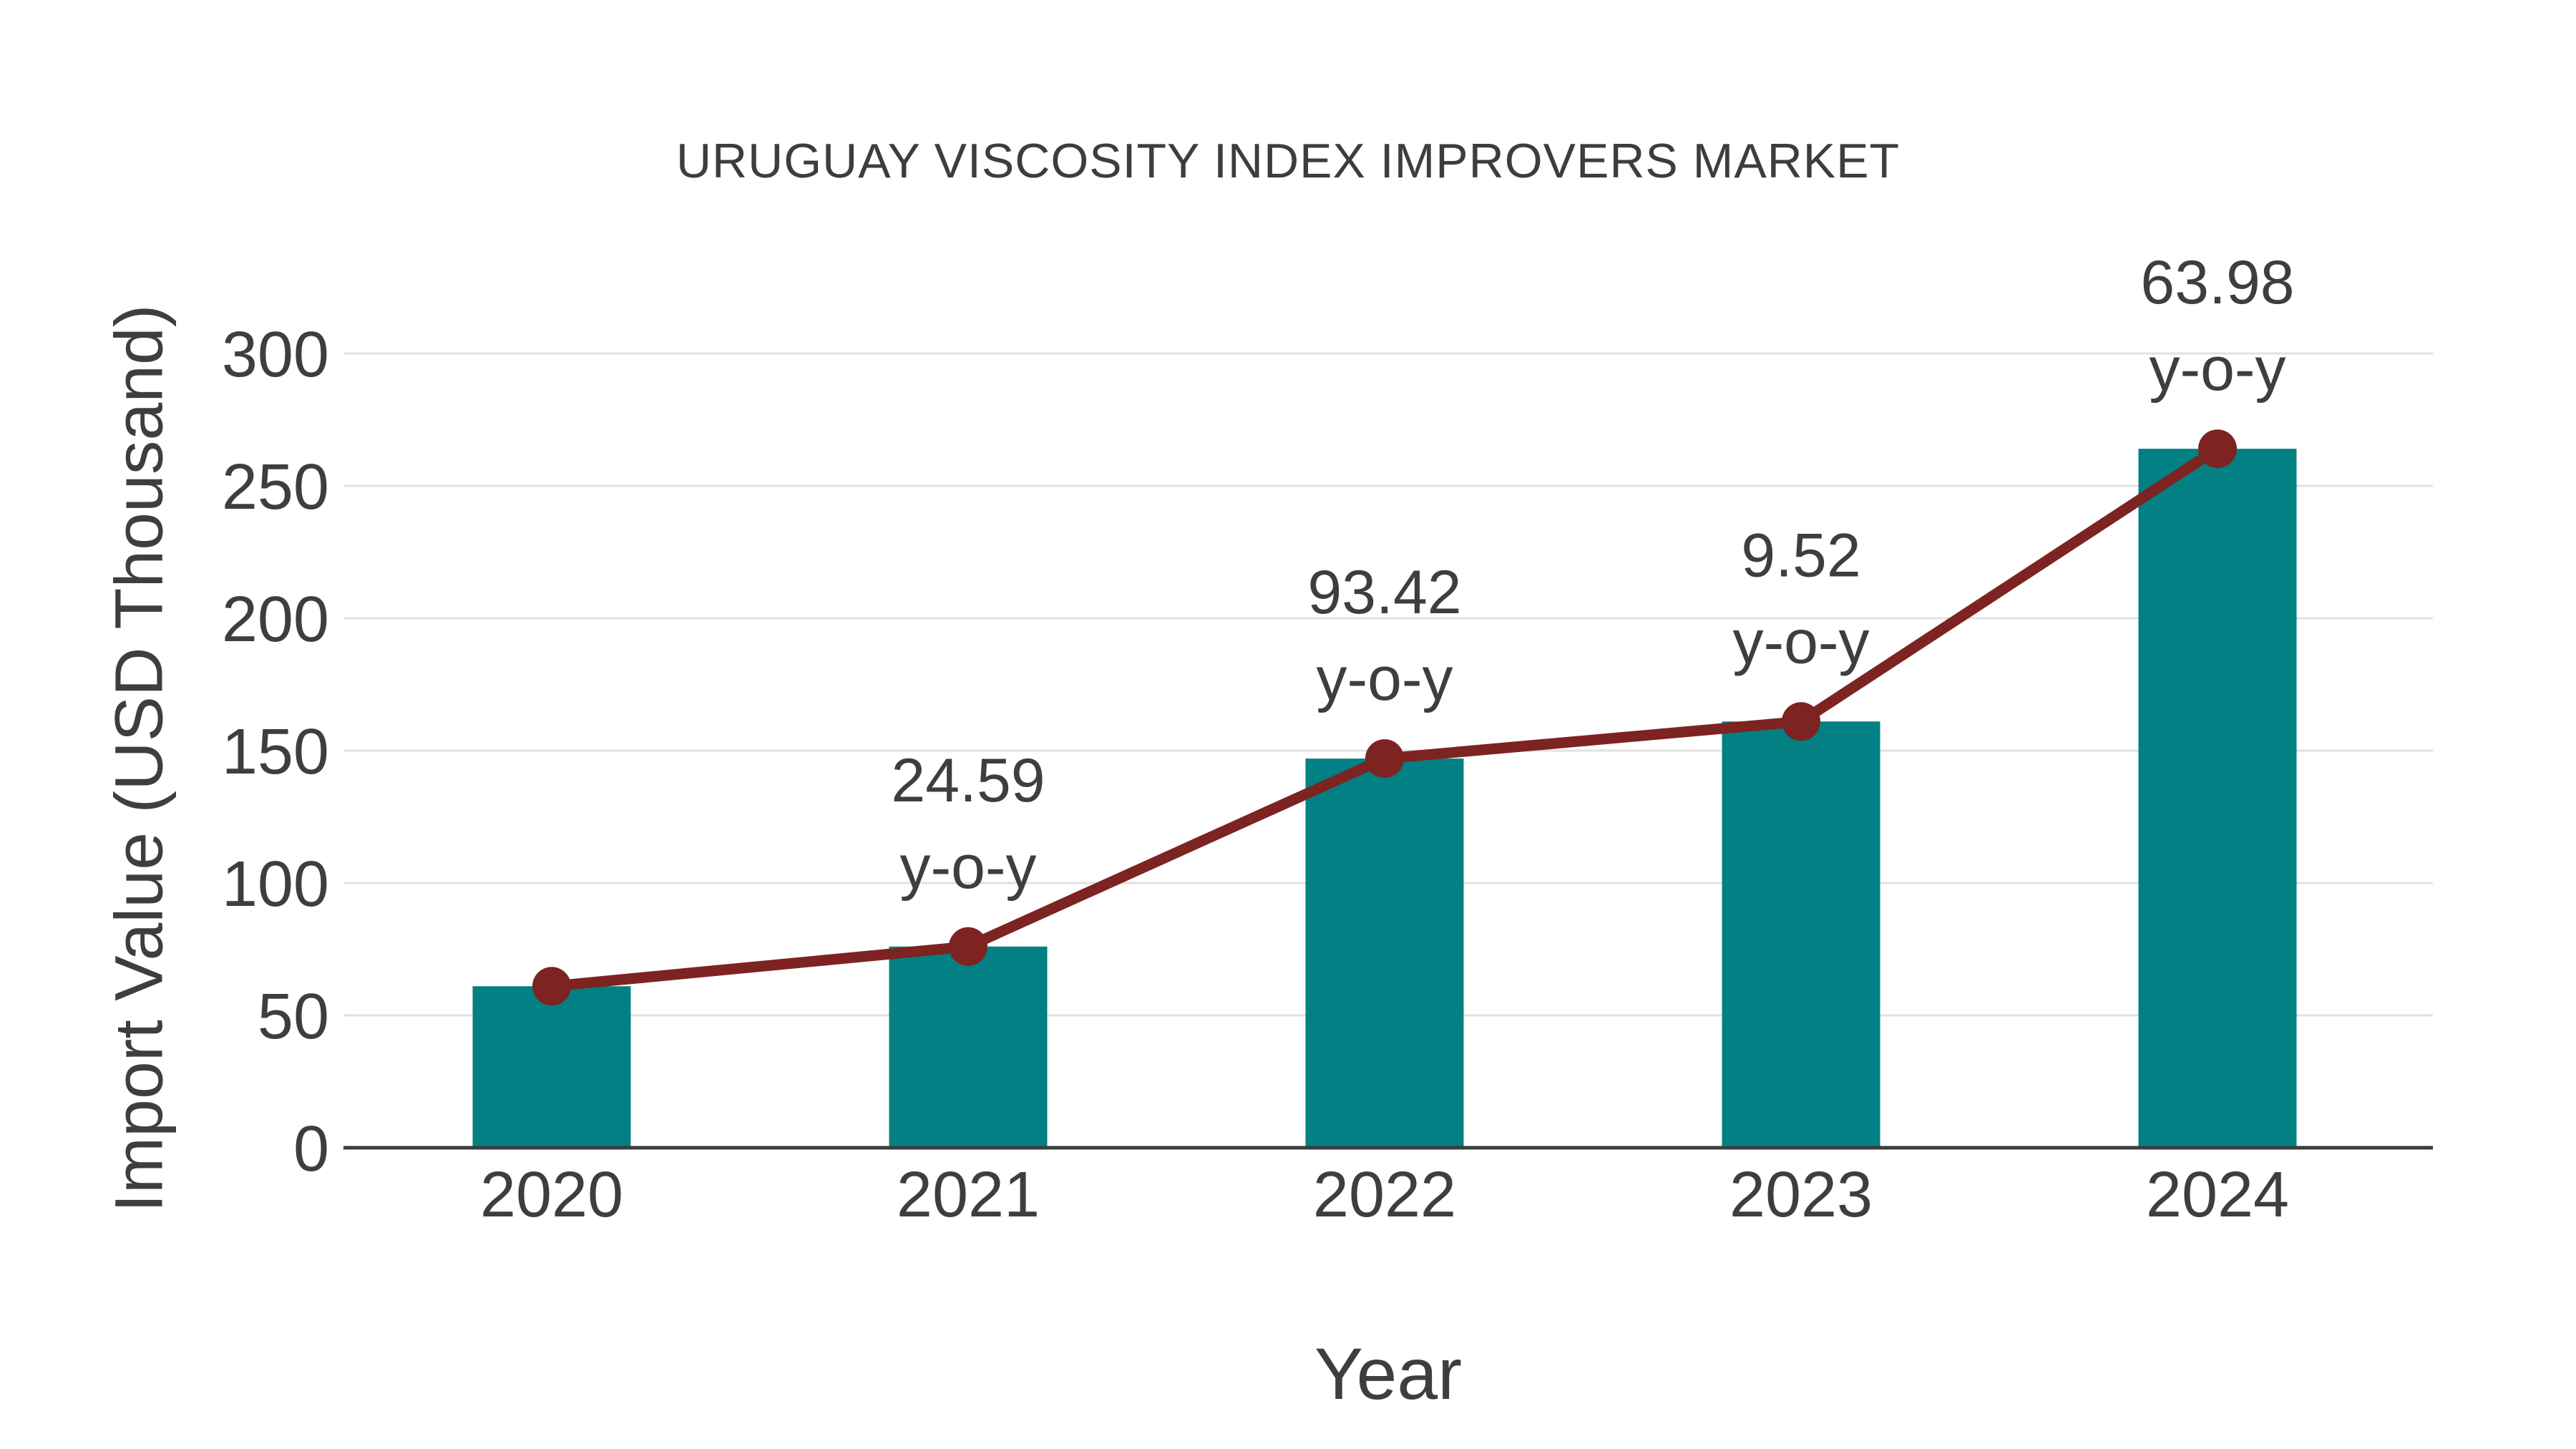 This screenshot has width=2576, height=1449. I want to click on marker-2020, so click(551, 986).